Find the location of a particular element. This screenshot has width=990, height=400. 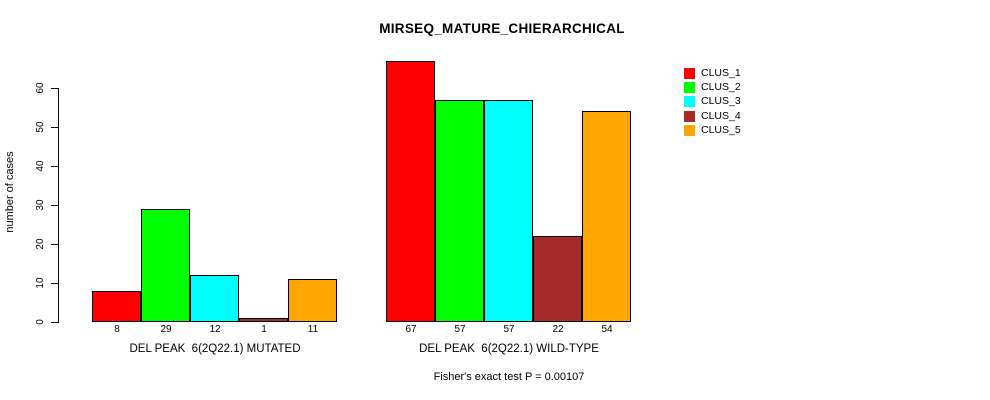

bar-value-label: 8 is located at coordinates (117, 329).